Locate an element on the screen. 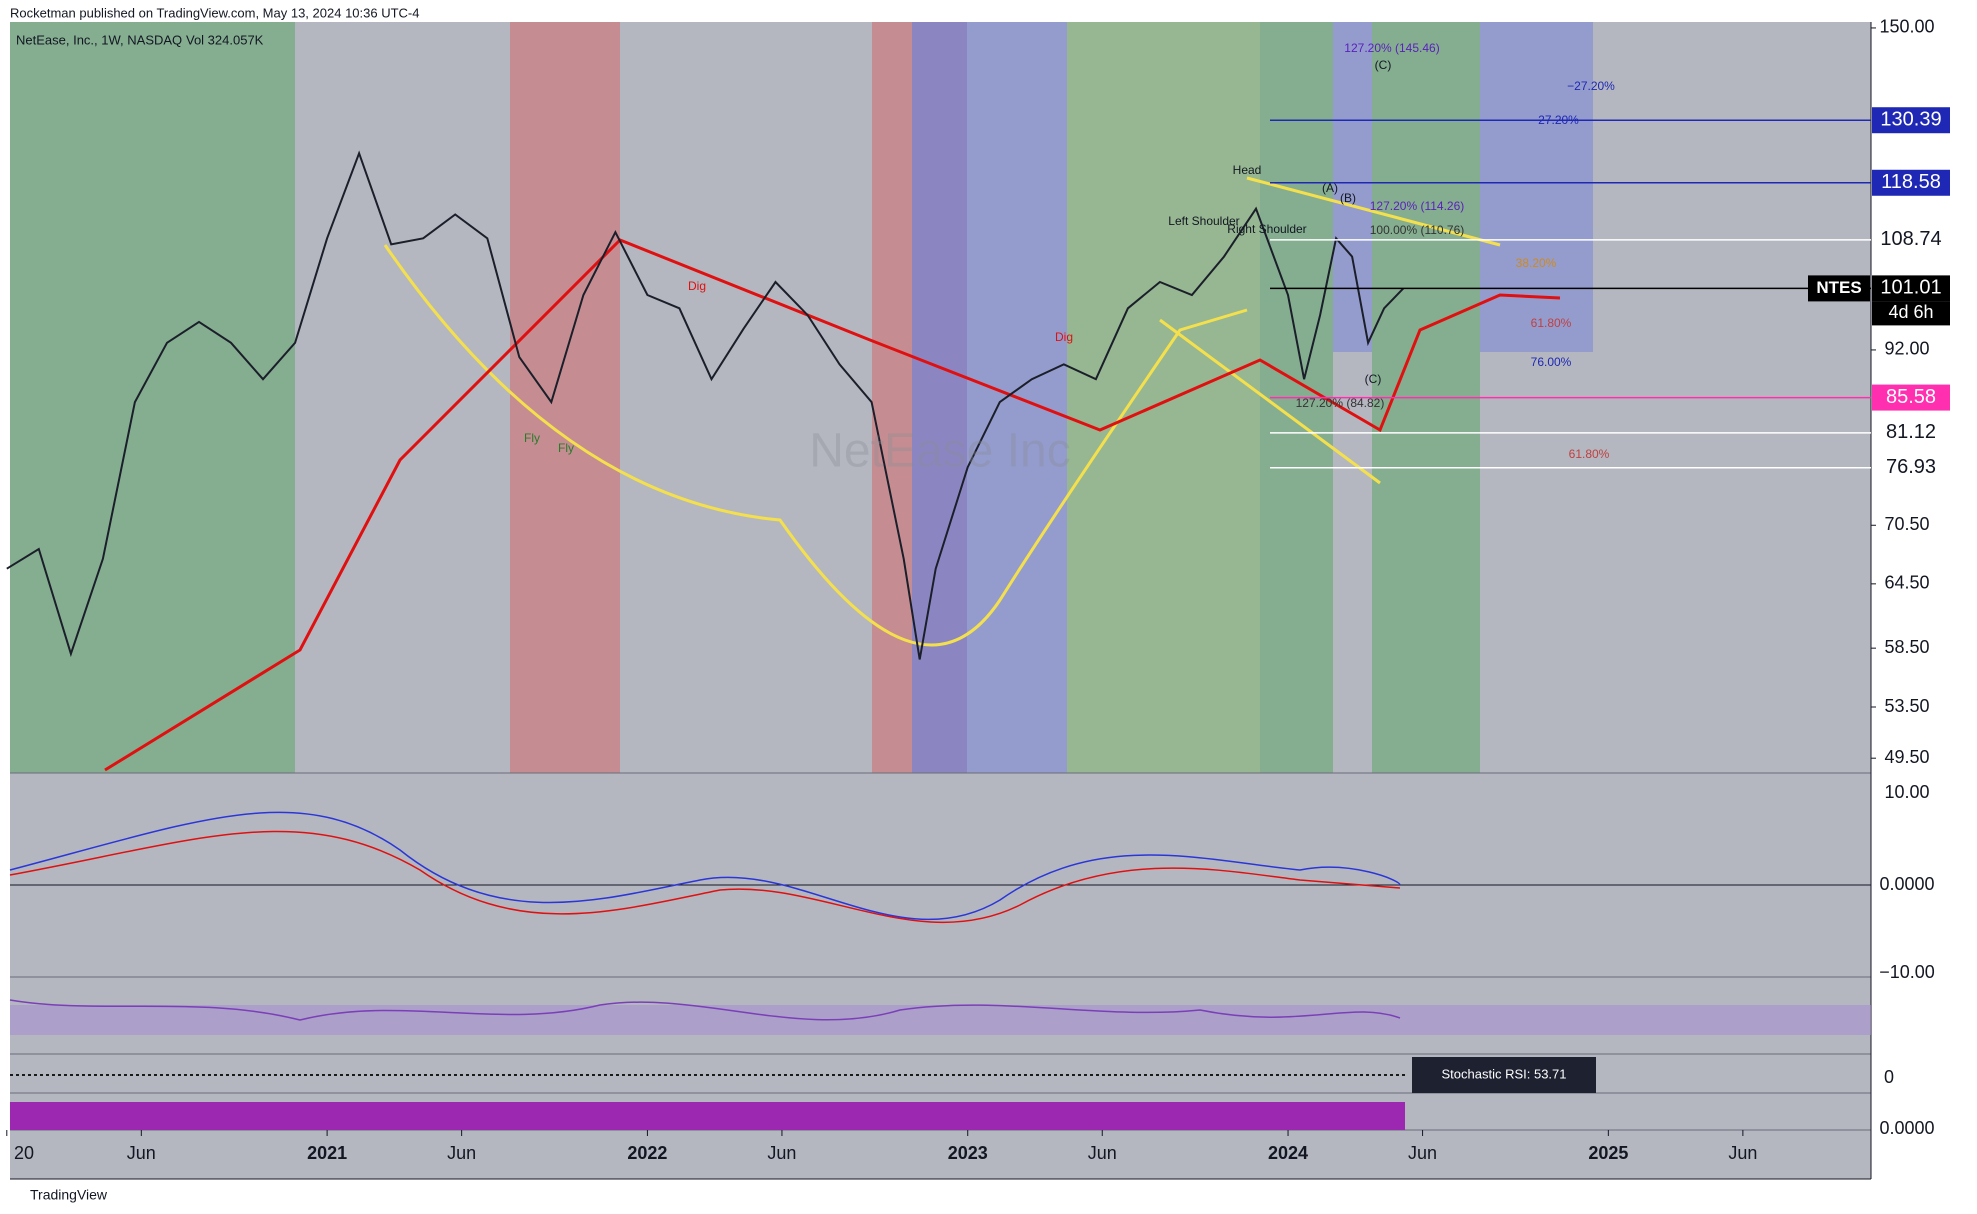 The image size is (1977, 1214). annotation: (B) is located at coordinates (1348, 198).